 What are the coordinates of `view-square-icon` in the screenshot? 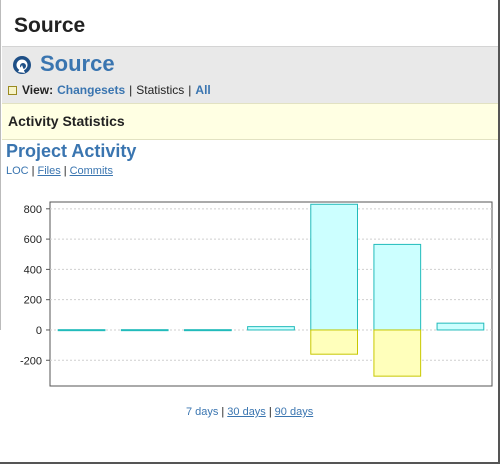 It's located at (12, 90).